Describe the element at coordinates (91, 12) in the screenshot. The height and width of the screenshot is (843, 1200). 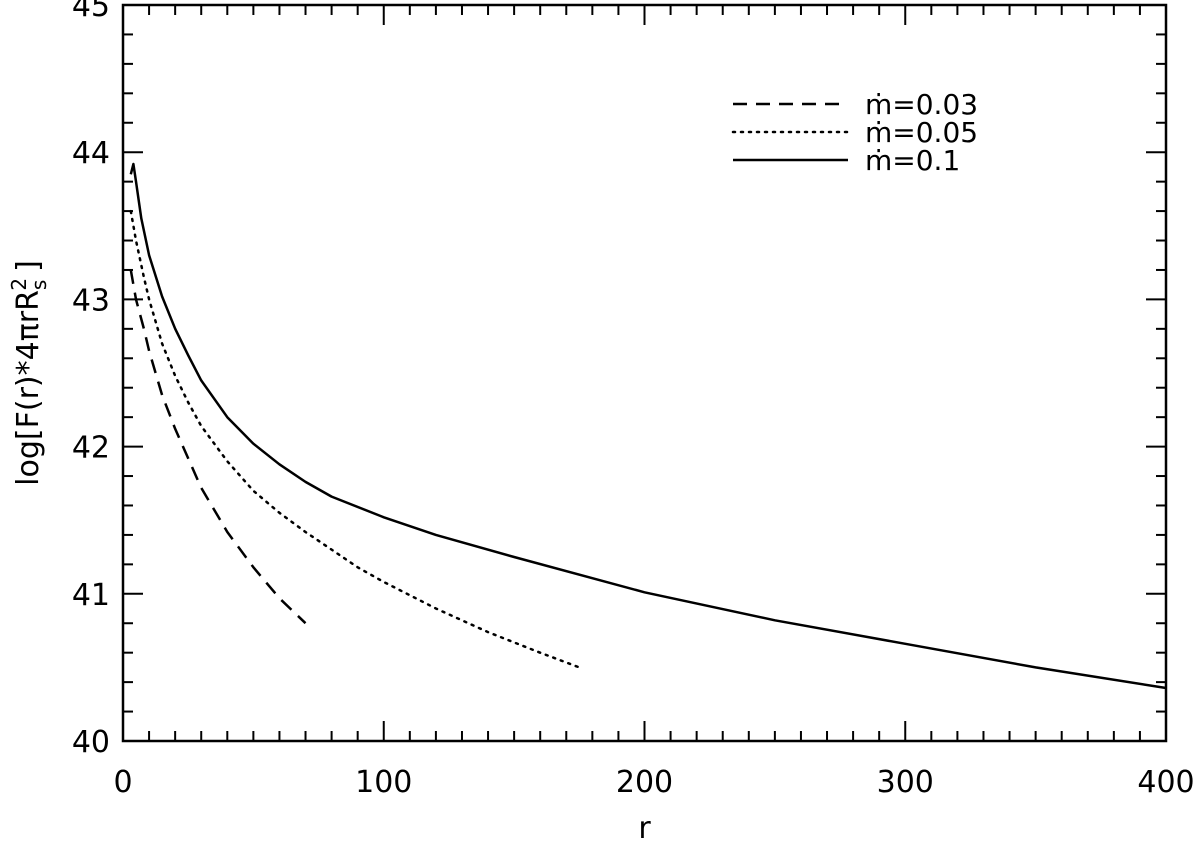
I see `y-tick-label: 45` at that location.